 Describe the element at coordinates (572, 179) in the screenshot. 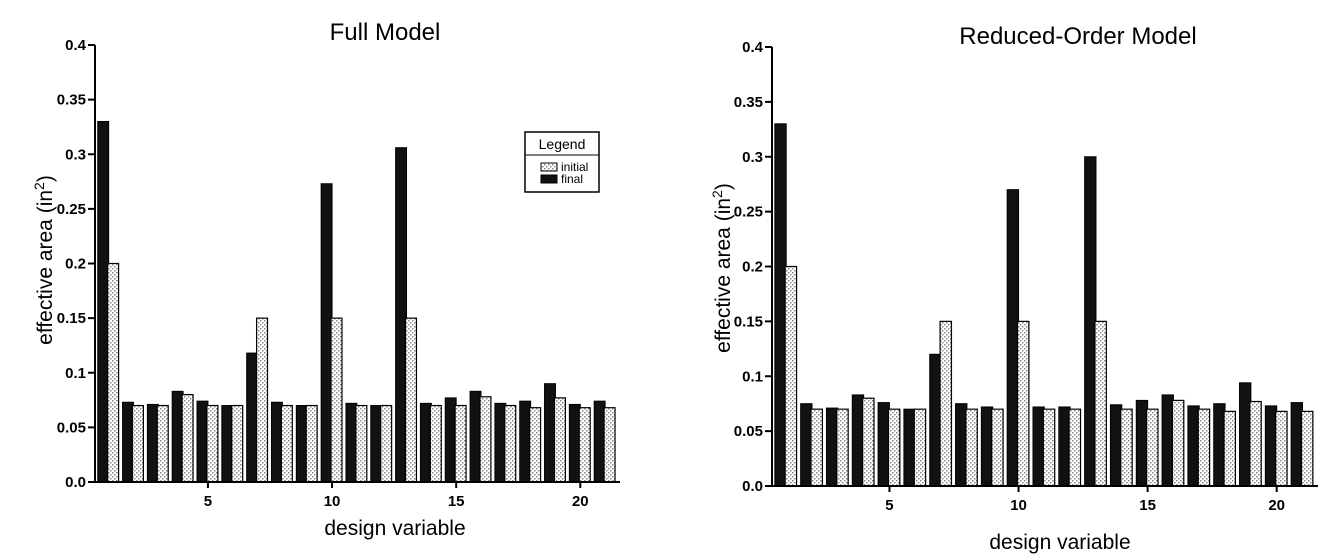

I see `legend-label-final: final` at that location.